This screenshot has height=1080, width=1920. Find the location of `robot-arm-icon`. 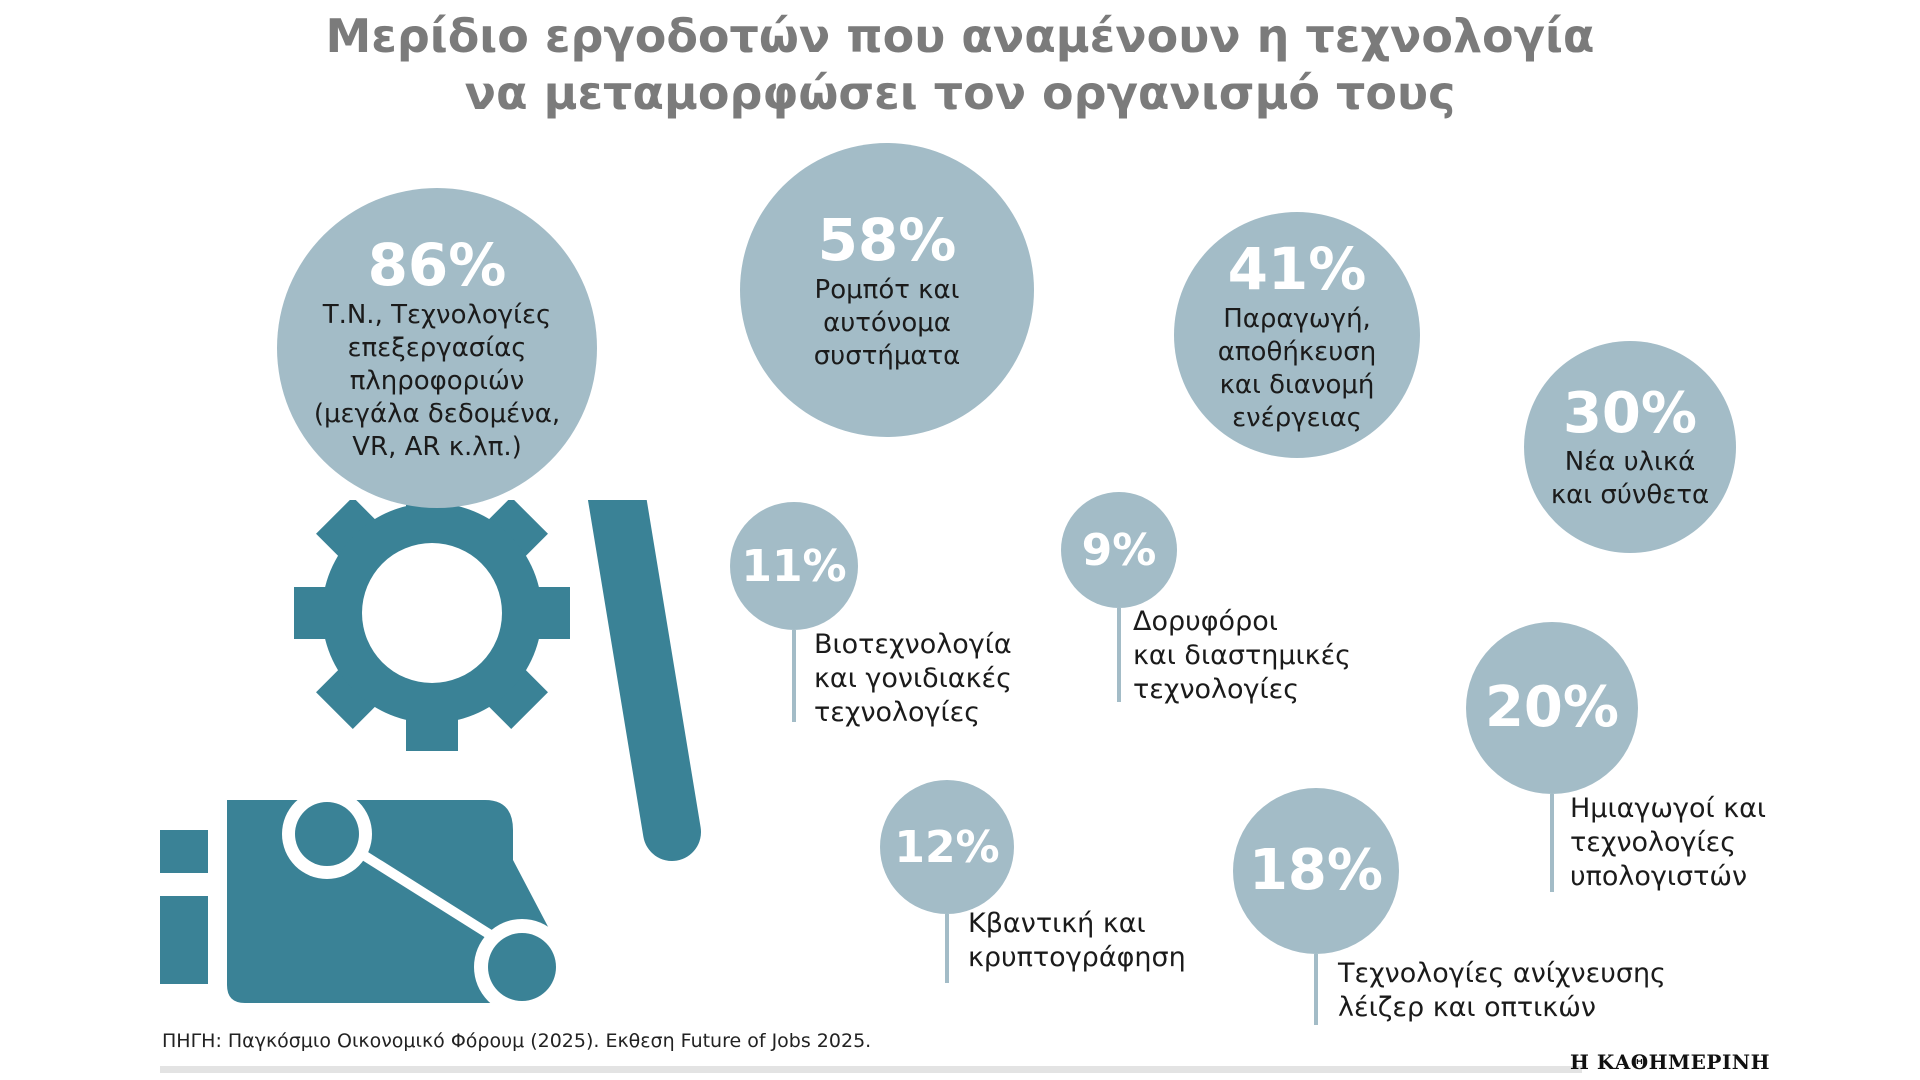

robot-arm-icon is located at coordinates (430, 757).